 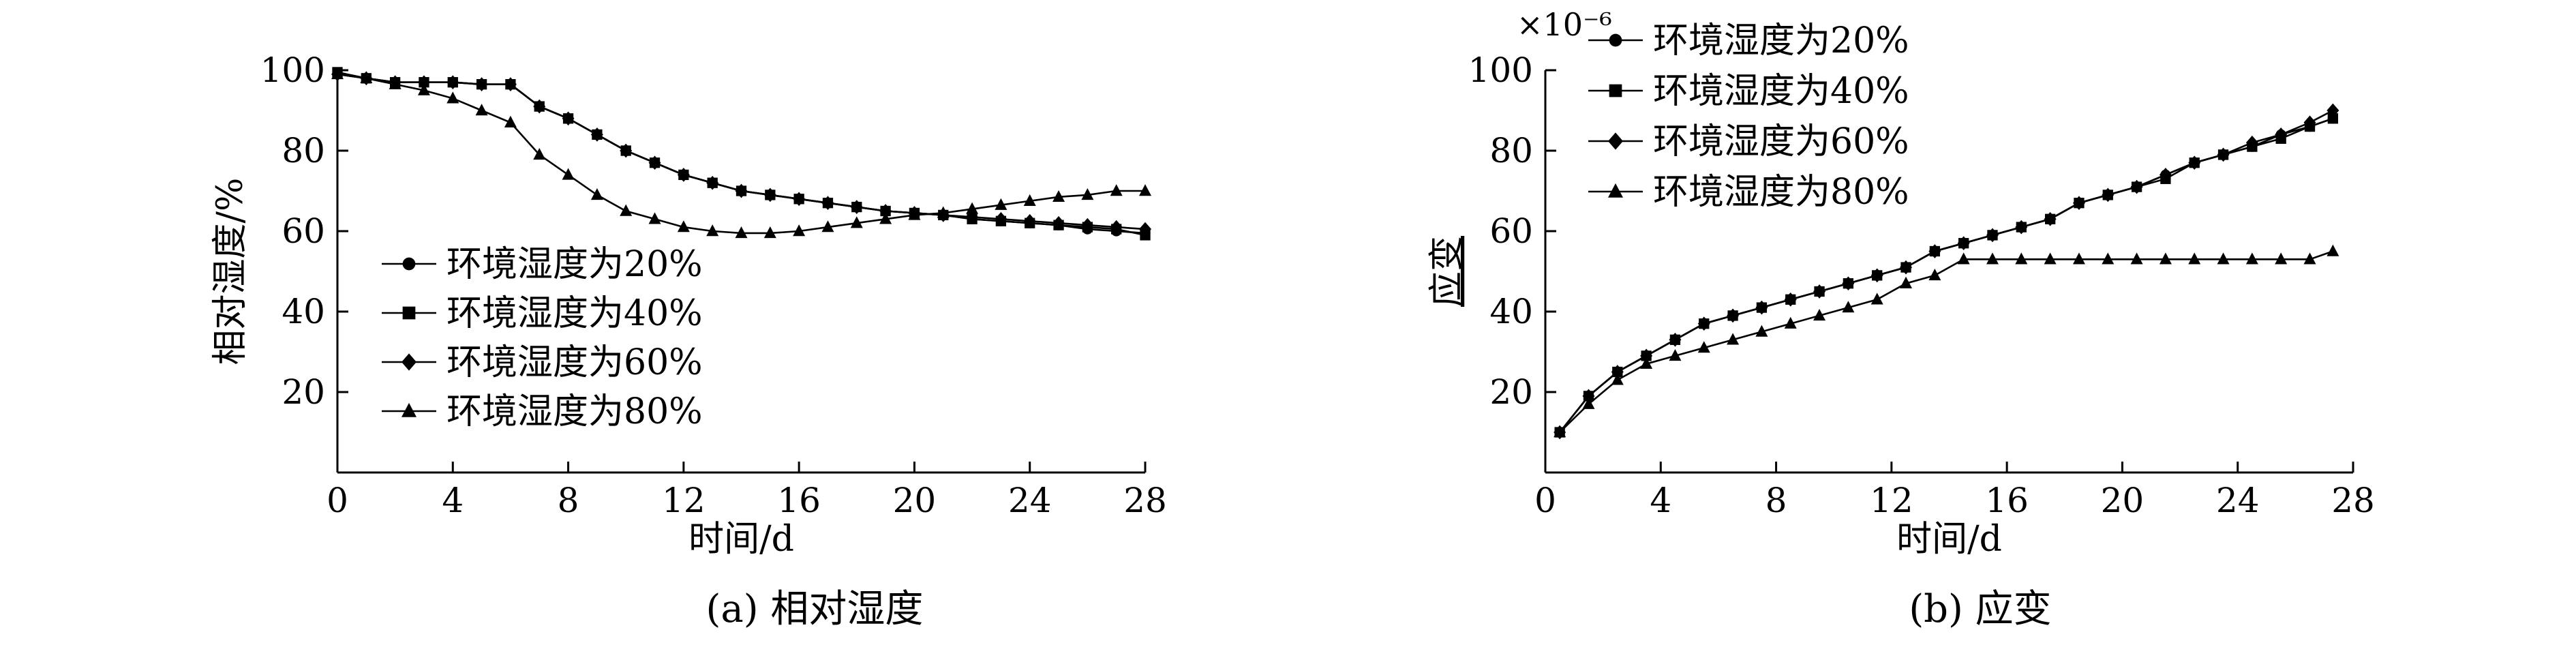 What do you see at coordinates (574, 264) in the screenshot?
I see `legend-label: 环境湿度为20%` at bounding box center [574, 264].